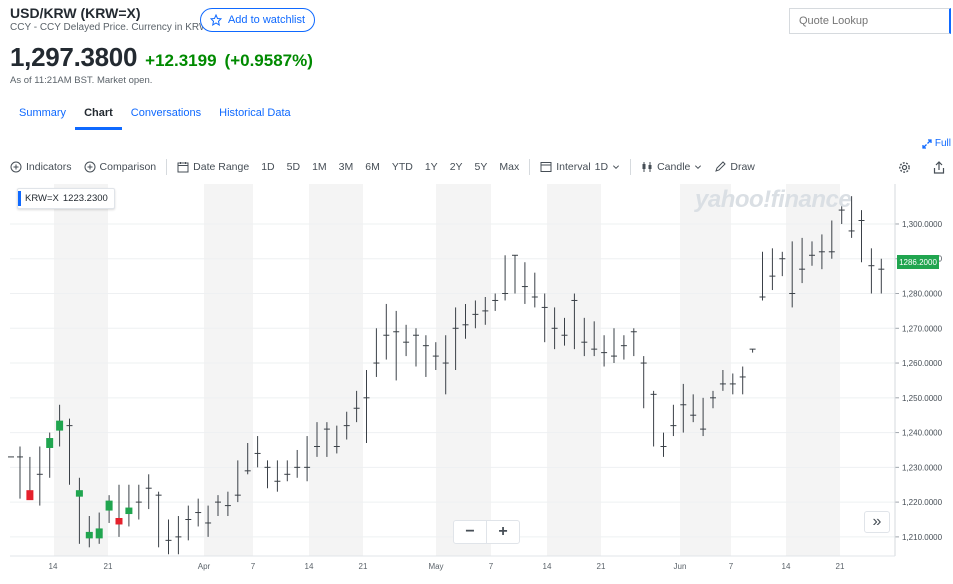 Image resolution: width=953 pixels, height=584 pixels. I want to click on range-5d: 5D, so click(293, 167).